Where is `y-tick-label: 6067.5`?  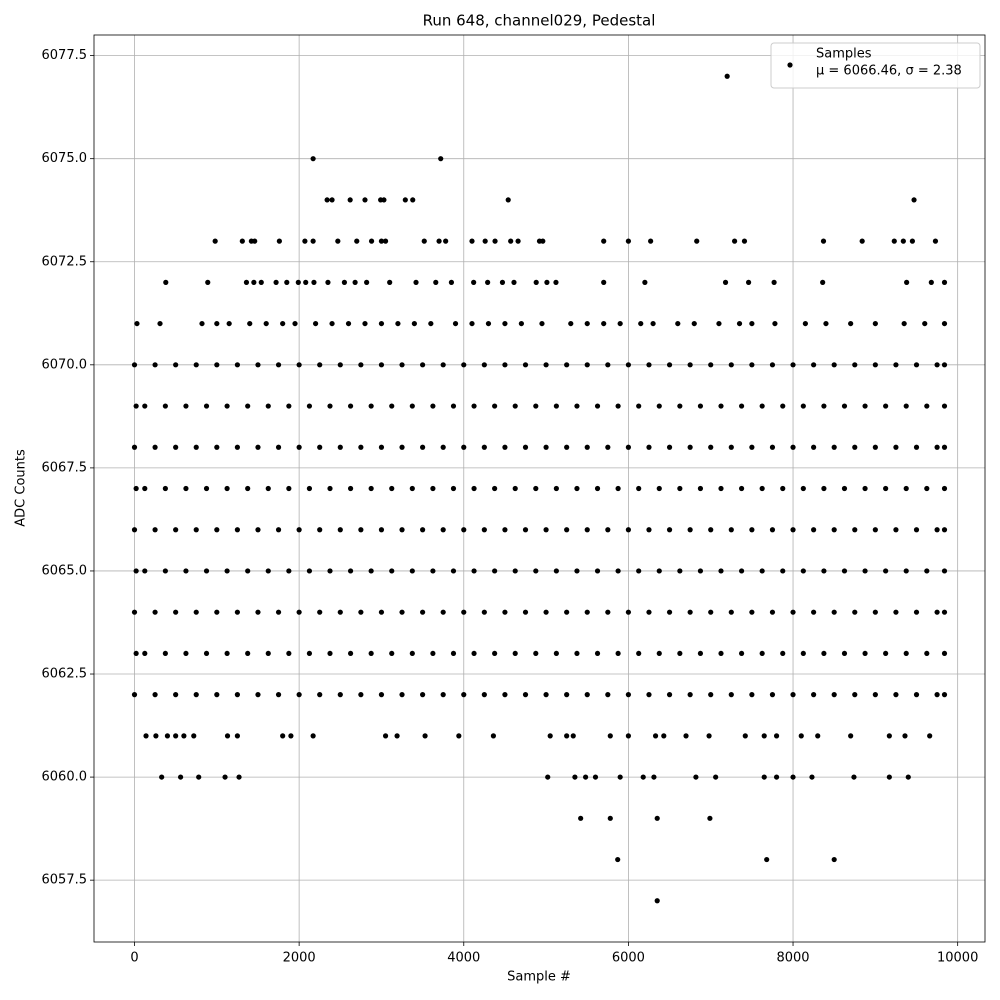 y-tick-label: 6067.5 is located at coordinates (65, 467).